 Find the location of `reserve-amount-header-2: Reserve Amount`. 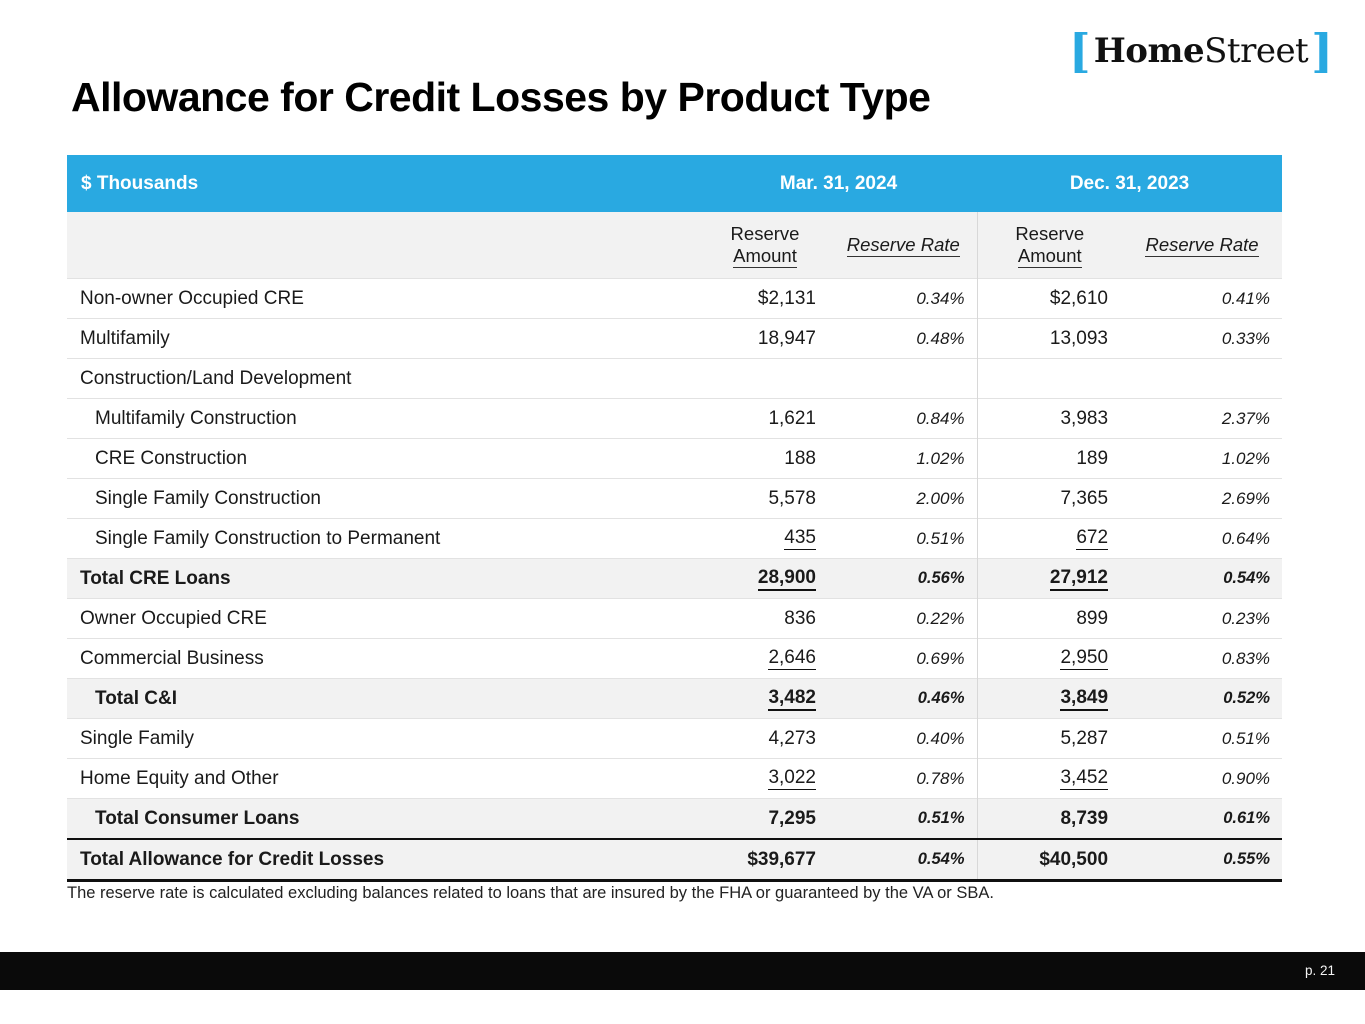

reserve-amount-header-2: Reserve Amount is located at coordinates (1049, 245).